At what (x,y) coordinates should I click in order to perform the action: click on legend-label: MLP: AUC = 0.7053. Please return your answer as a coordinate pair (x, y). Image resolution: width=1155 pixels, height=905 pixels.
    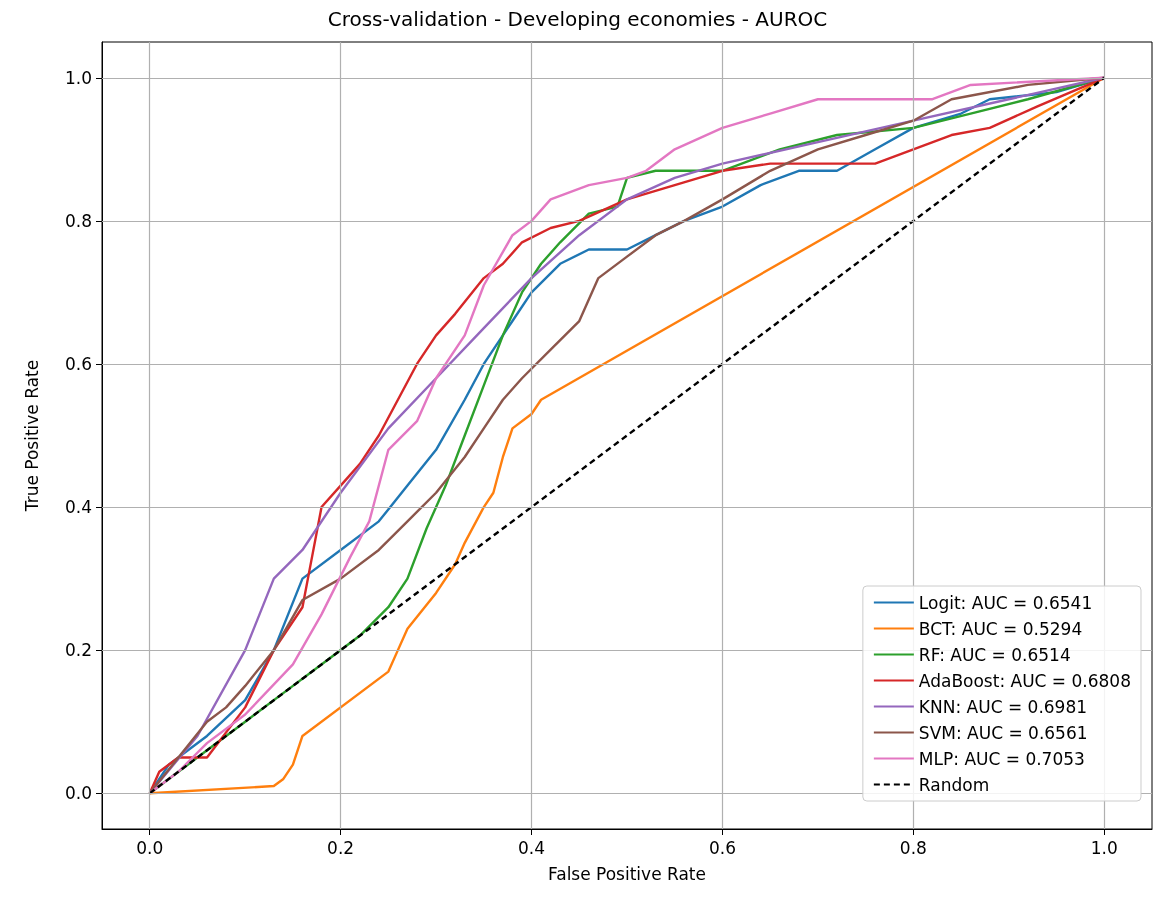
    Looking at the image, I should click on (1001, 758).